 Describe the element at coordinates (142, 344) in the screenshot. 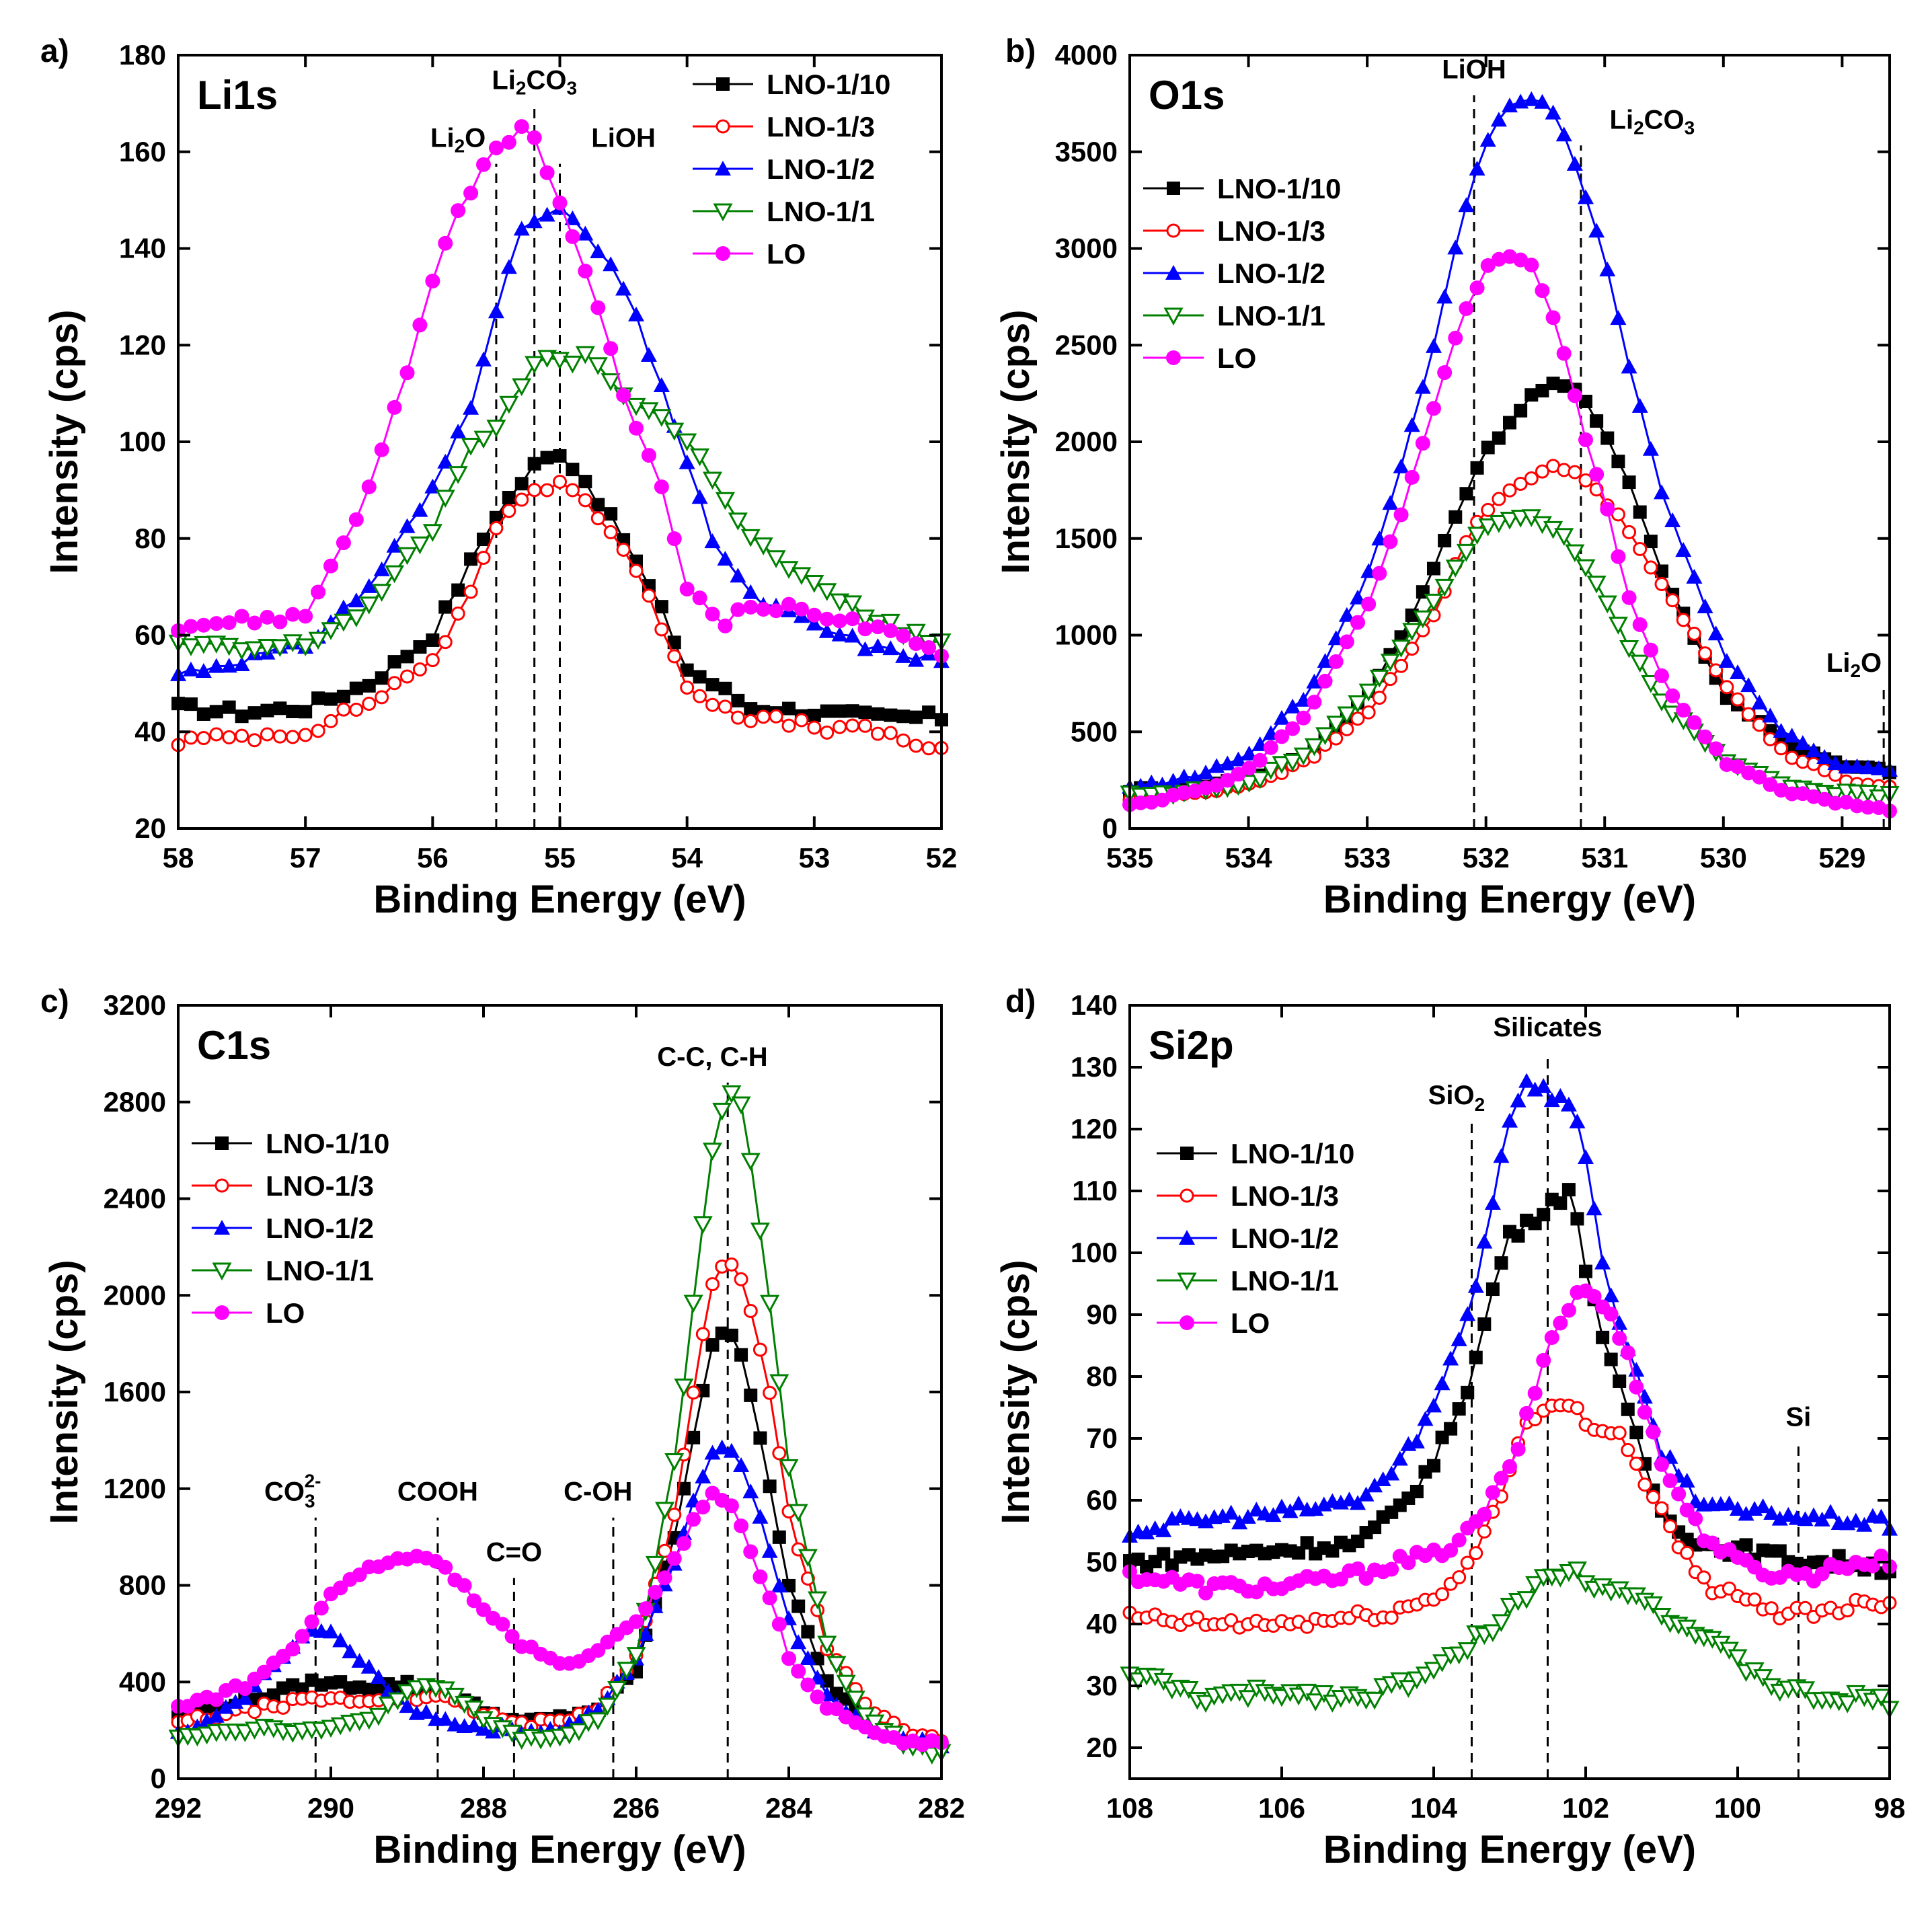

I see `y-tick-label: 120` at that location.